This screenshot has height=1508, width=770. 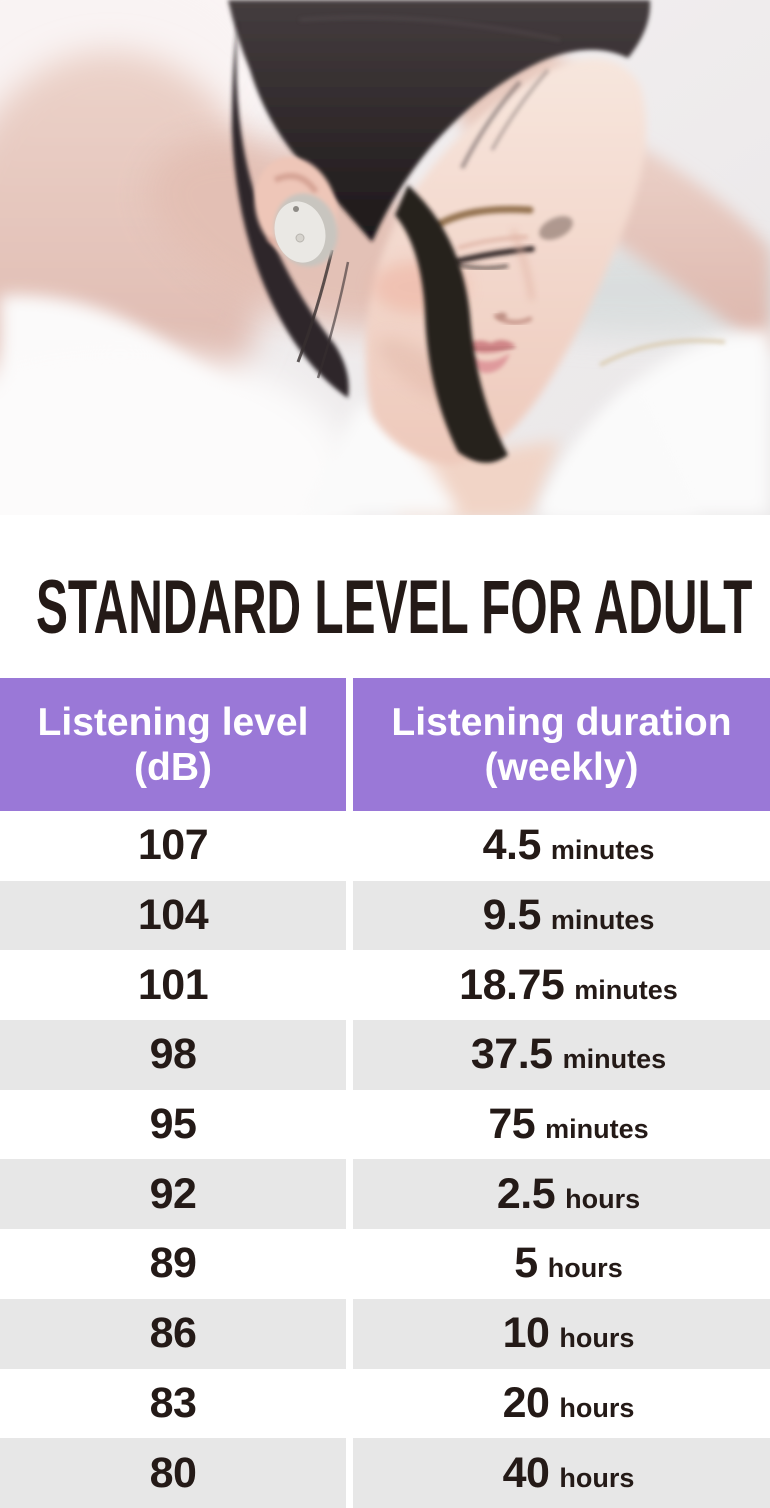 I want to click on level-value: 86, so click(x=173, y=1333).